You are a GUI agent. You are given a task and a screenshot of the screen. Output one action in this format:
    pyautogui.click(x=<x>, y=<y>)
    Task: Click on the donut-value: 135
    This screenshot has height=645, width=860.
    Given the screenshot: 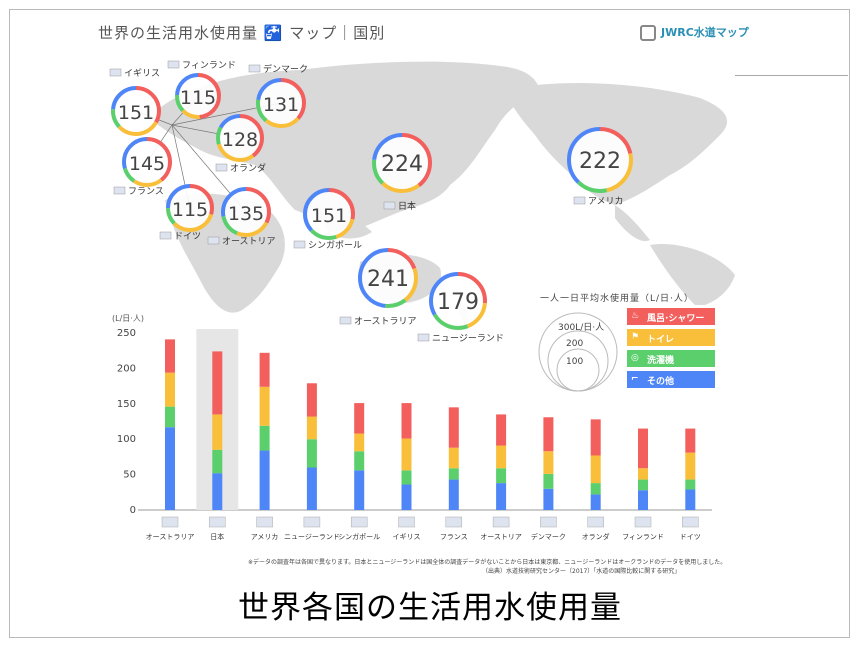 What is the action you would take?
    pyautogui.click(x=246, y=214)
    